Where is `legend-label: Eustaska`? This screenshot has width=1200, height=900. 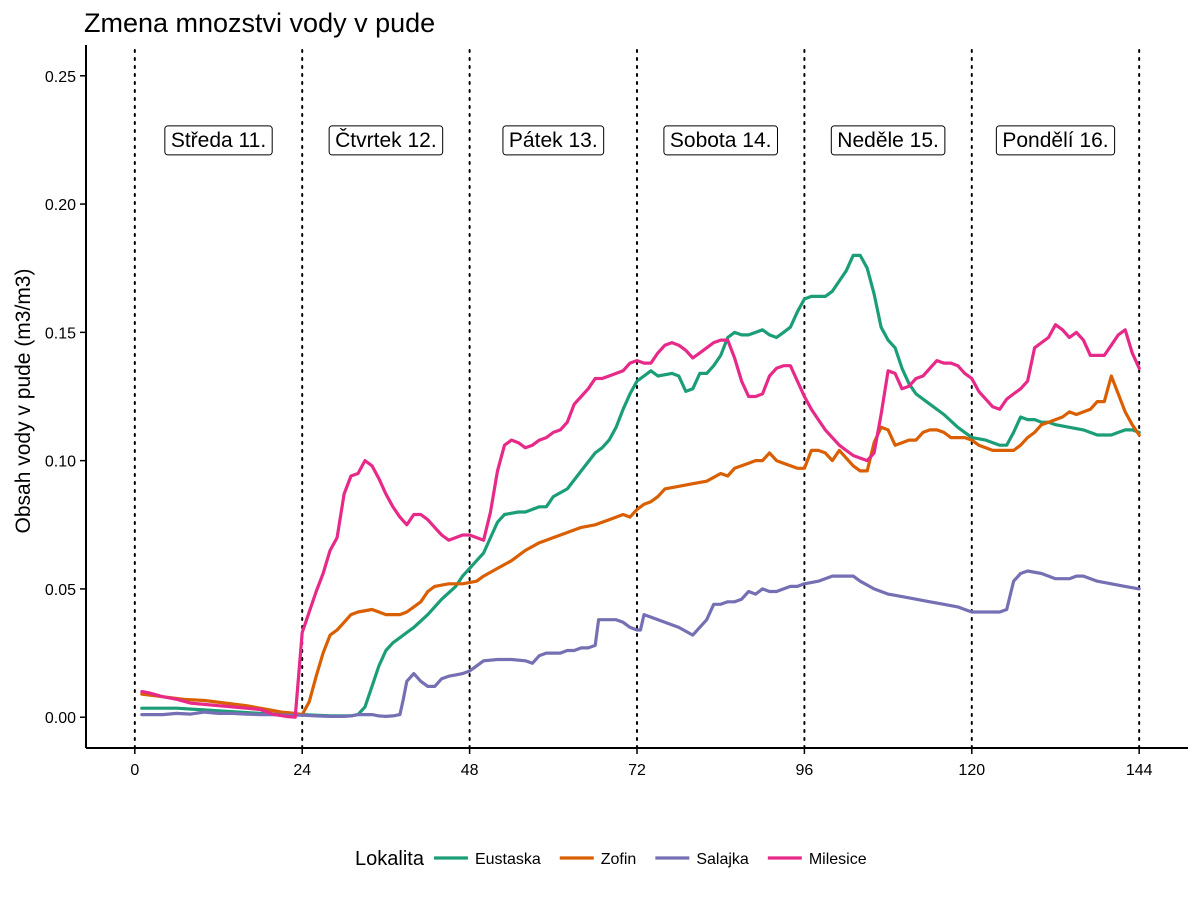
legend-label: Eustaska is located at coordinates (508, 859).